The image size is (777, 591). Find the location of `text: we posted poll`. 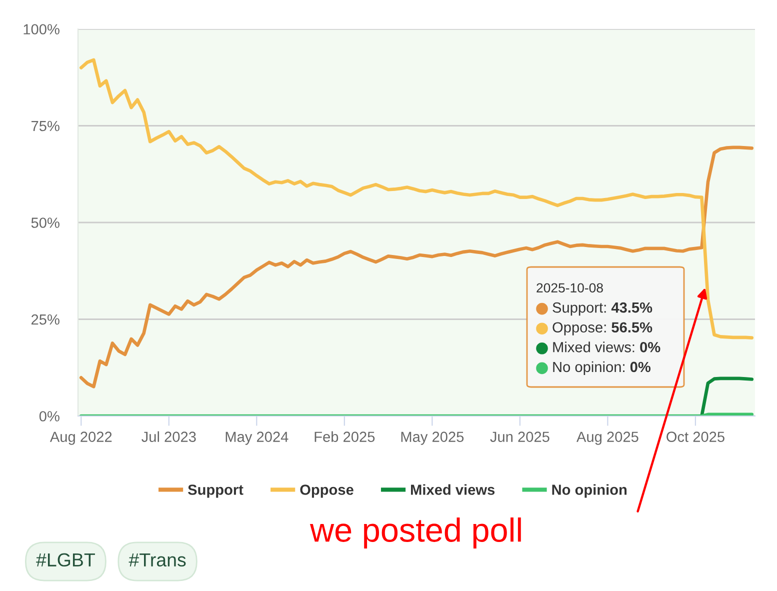

text: we posted poll is located at coordinates (415, 533).